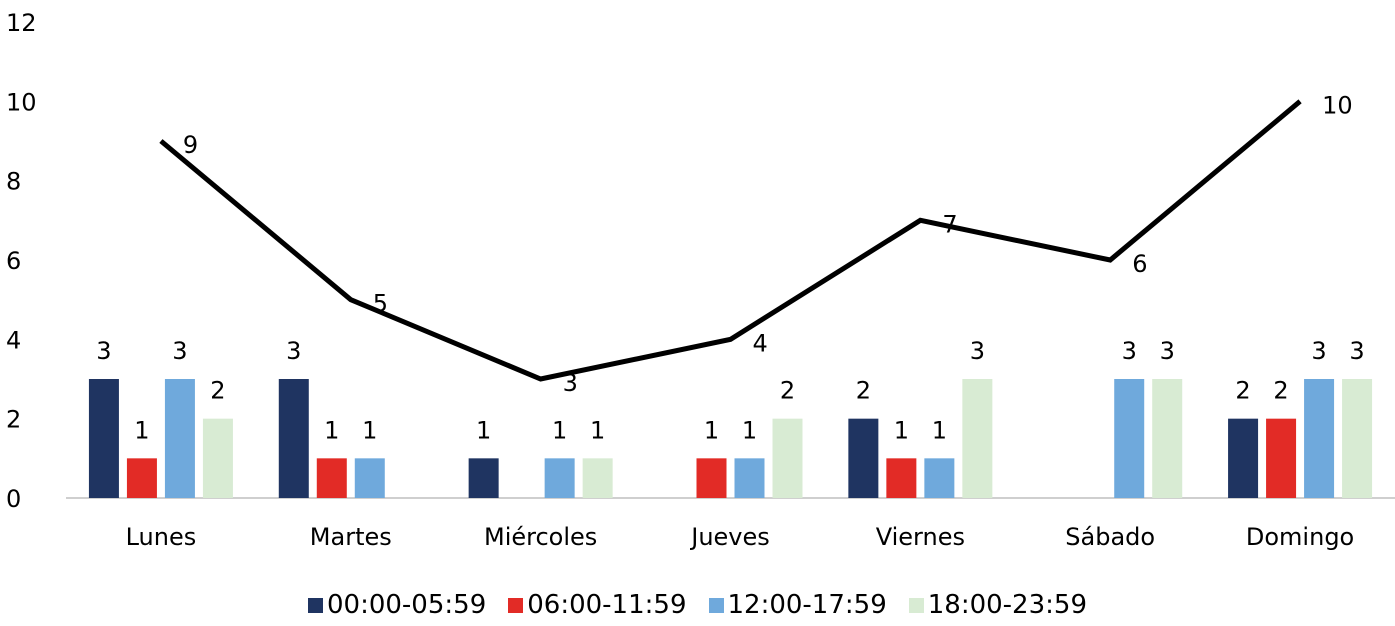 The image size is (1395, 626). What do you see at coordinates (1007, 605) in the screenshot?
I see `legend-label: 18:00-23:59` at bounding box center [1007, 605].